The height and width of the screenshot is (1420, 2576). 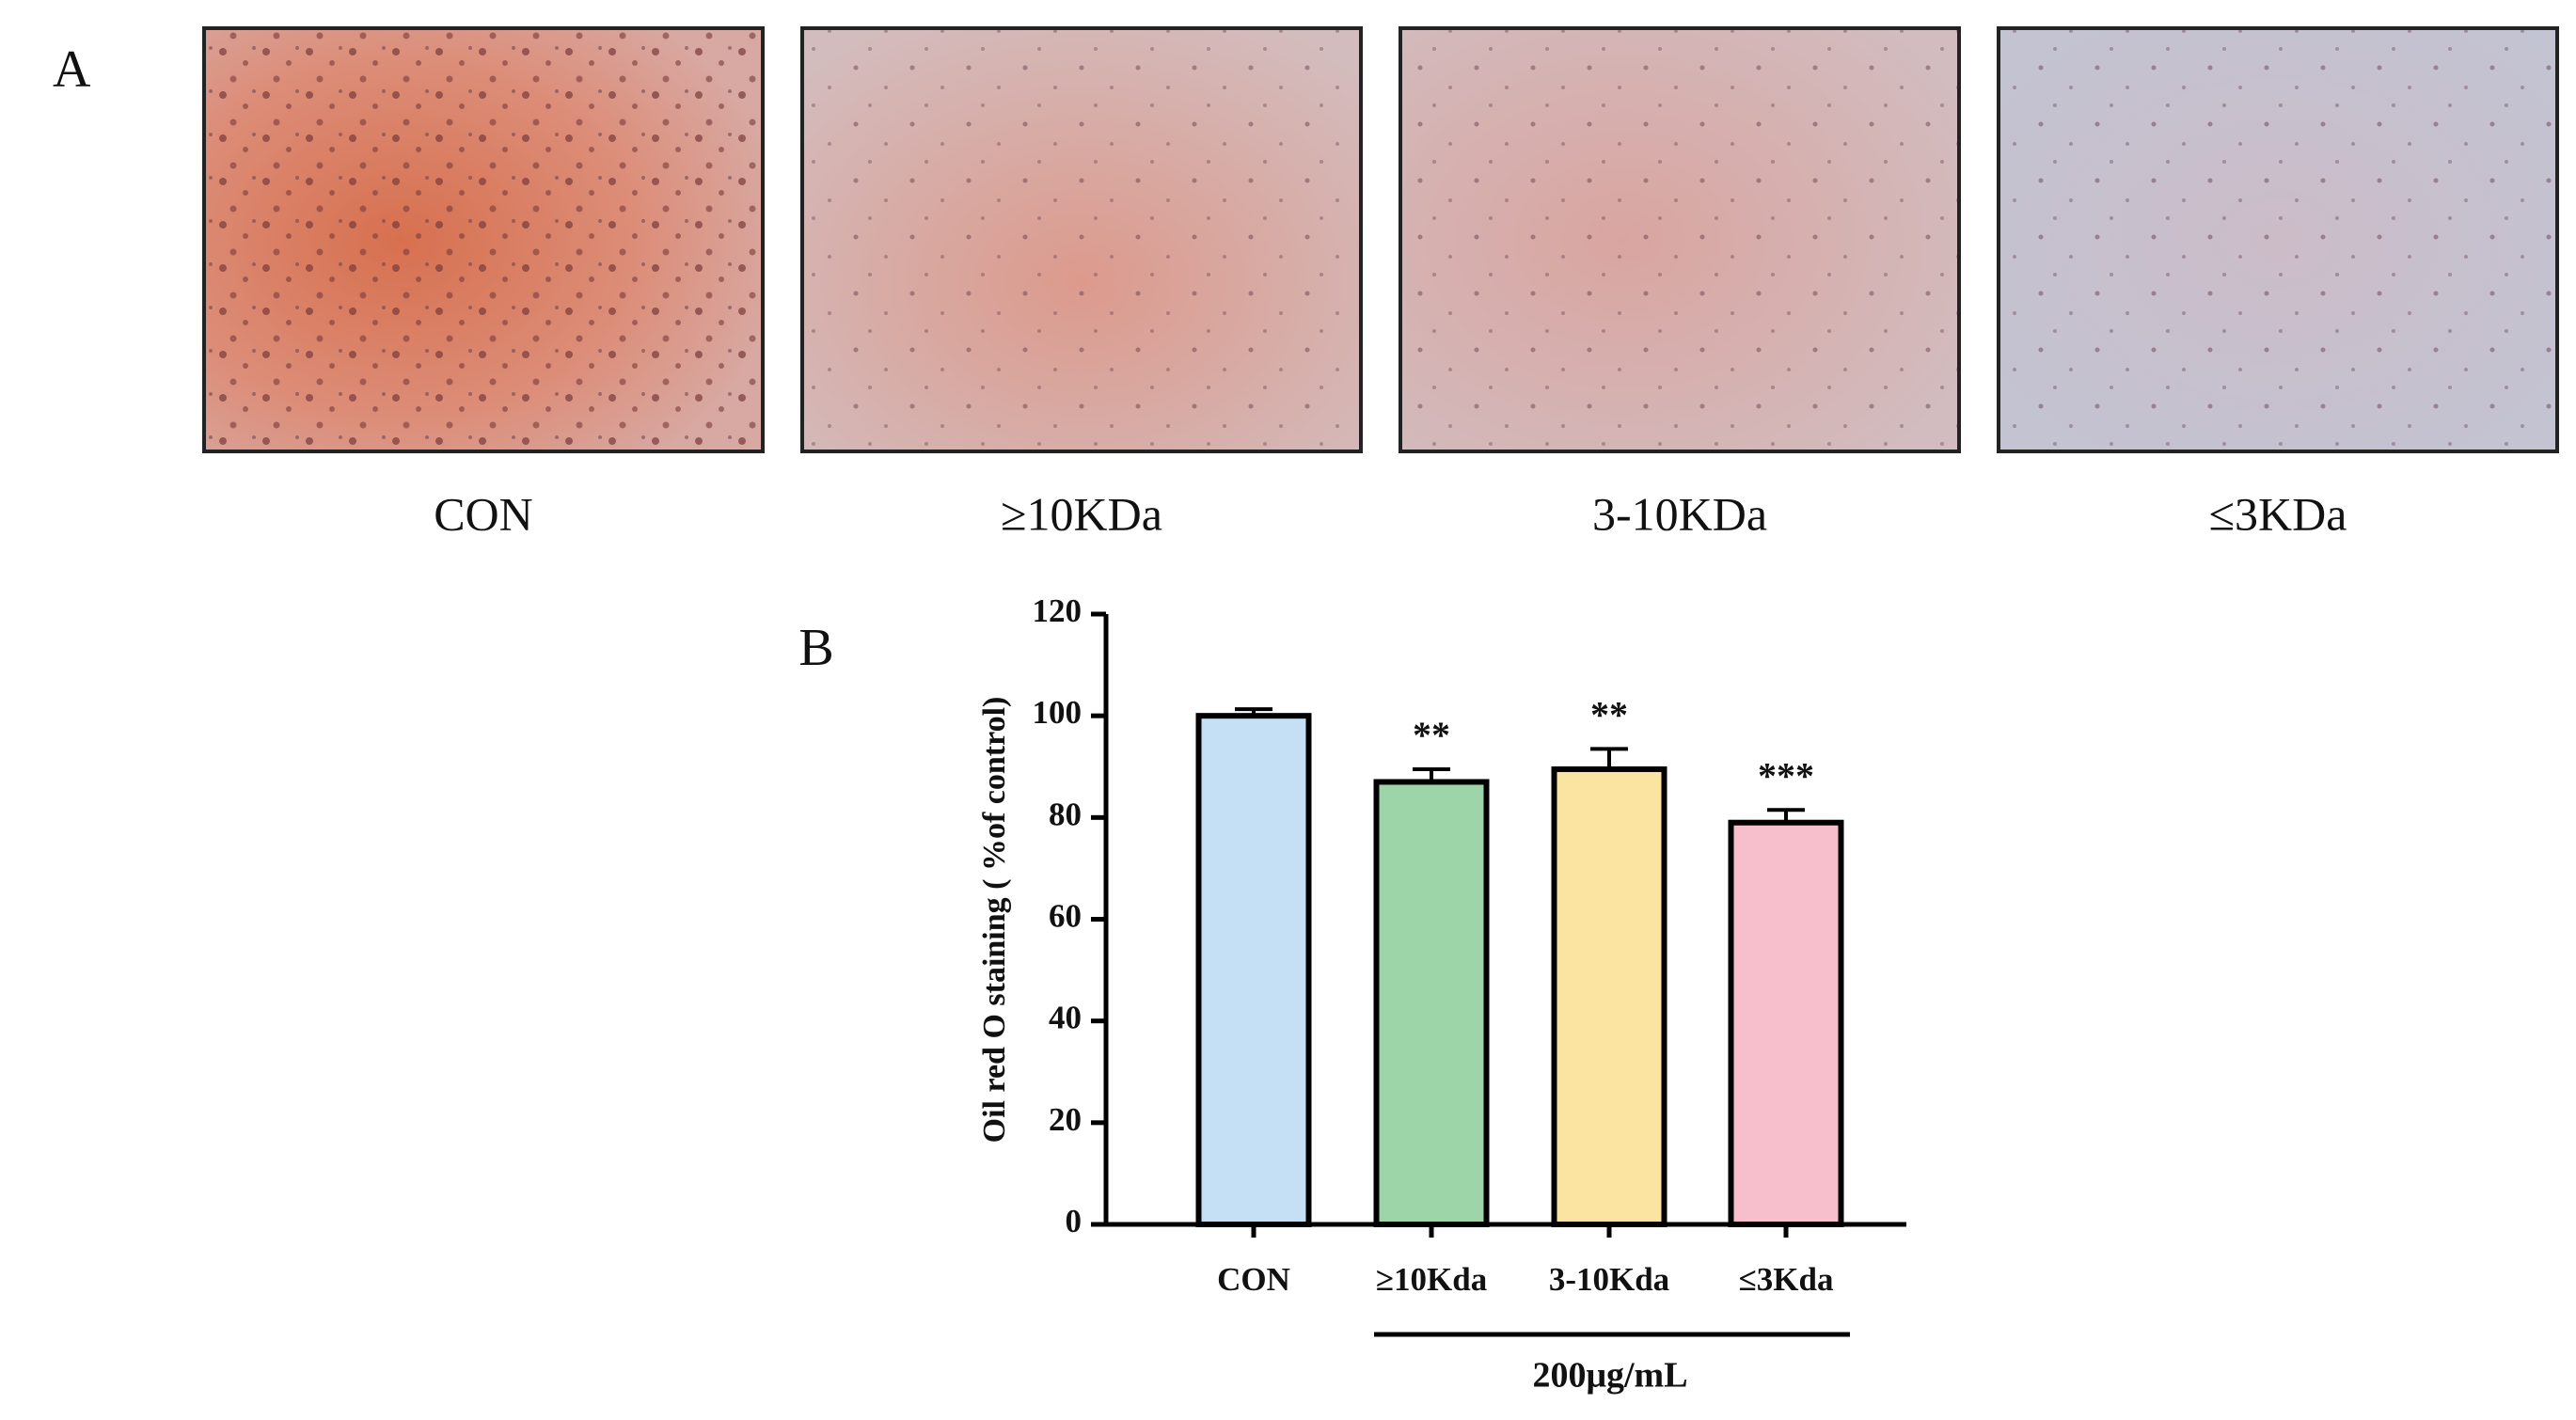 What do you see at coordinates (1431, 1279) in the screenshot?
I see `x-tick-label: ≥10Kda` at bounding box center [1431, 1279].